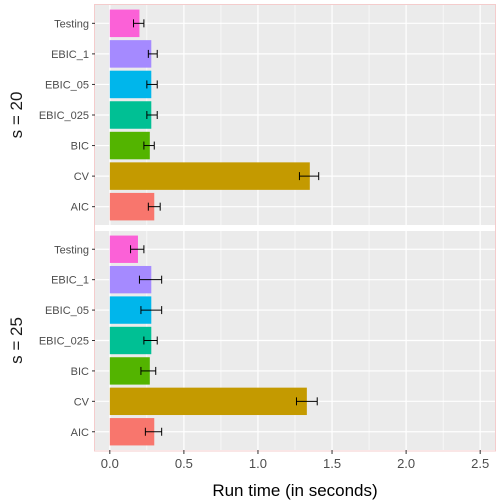 This screenshot has height=500, width=500. Describe the element at coordinates (110, 463) in the screenshot. I see `x-tick-label: 0.0` at that location.